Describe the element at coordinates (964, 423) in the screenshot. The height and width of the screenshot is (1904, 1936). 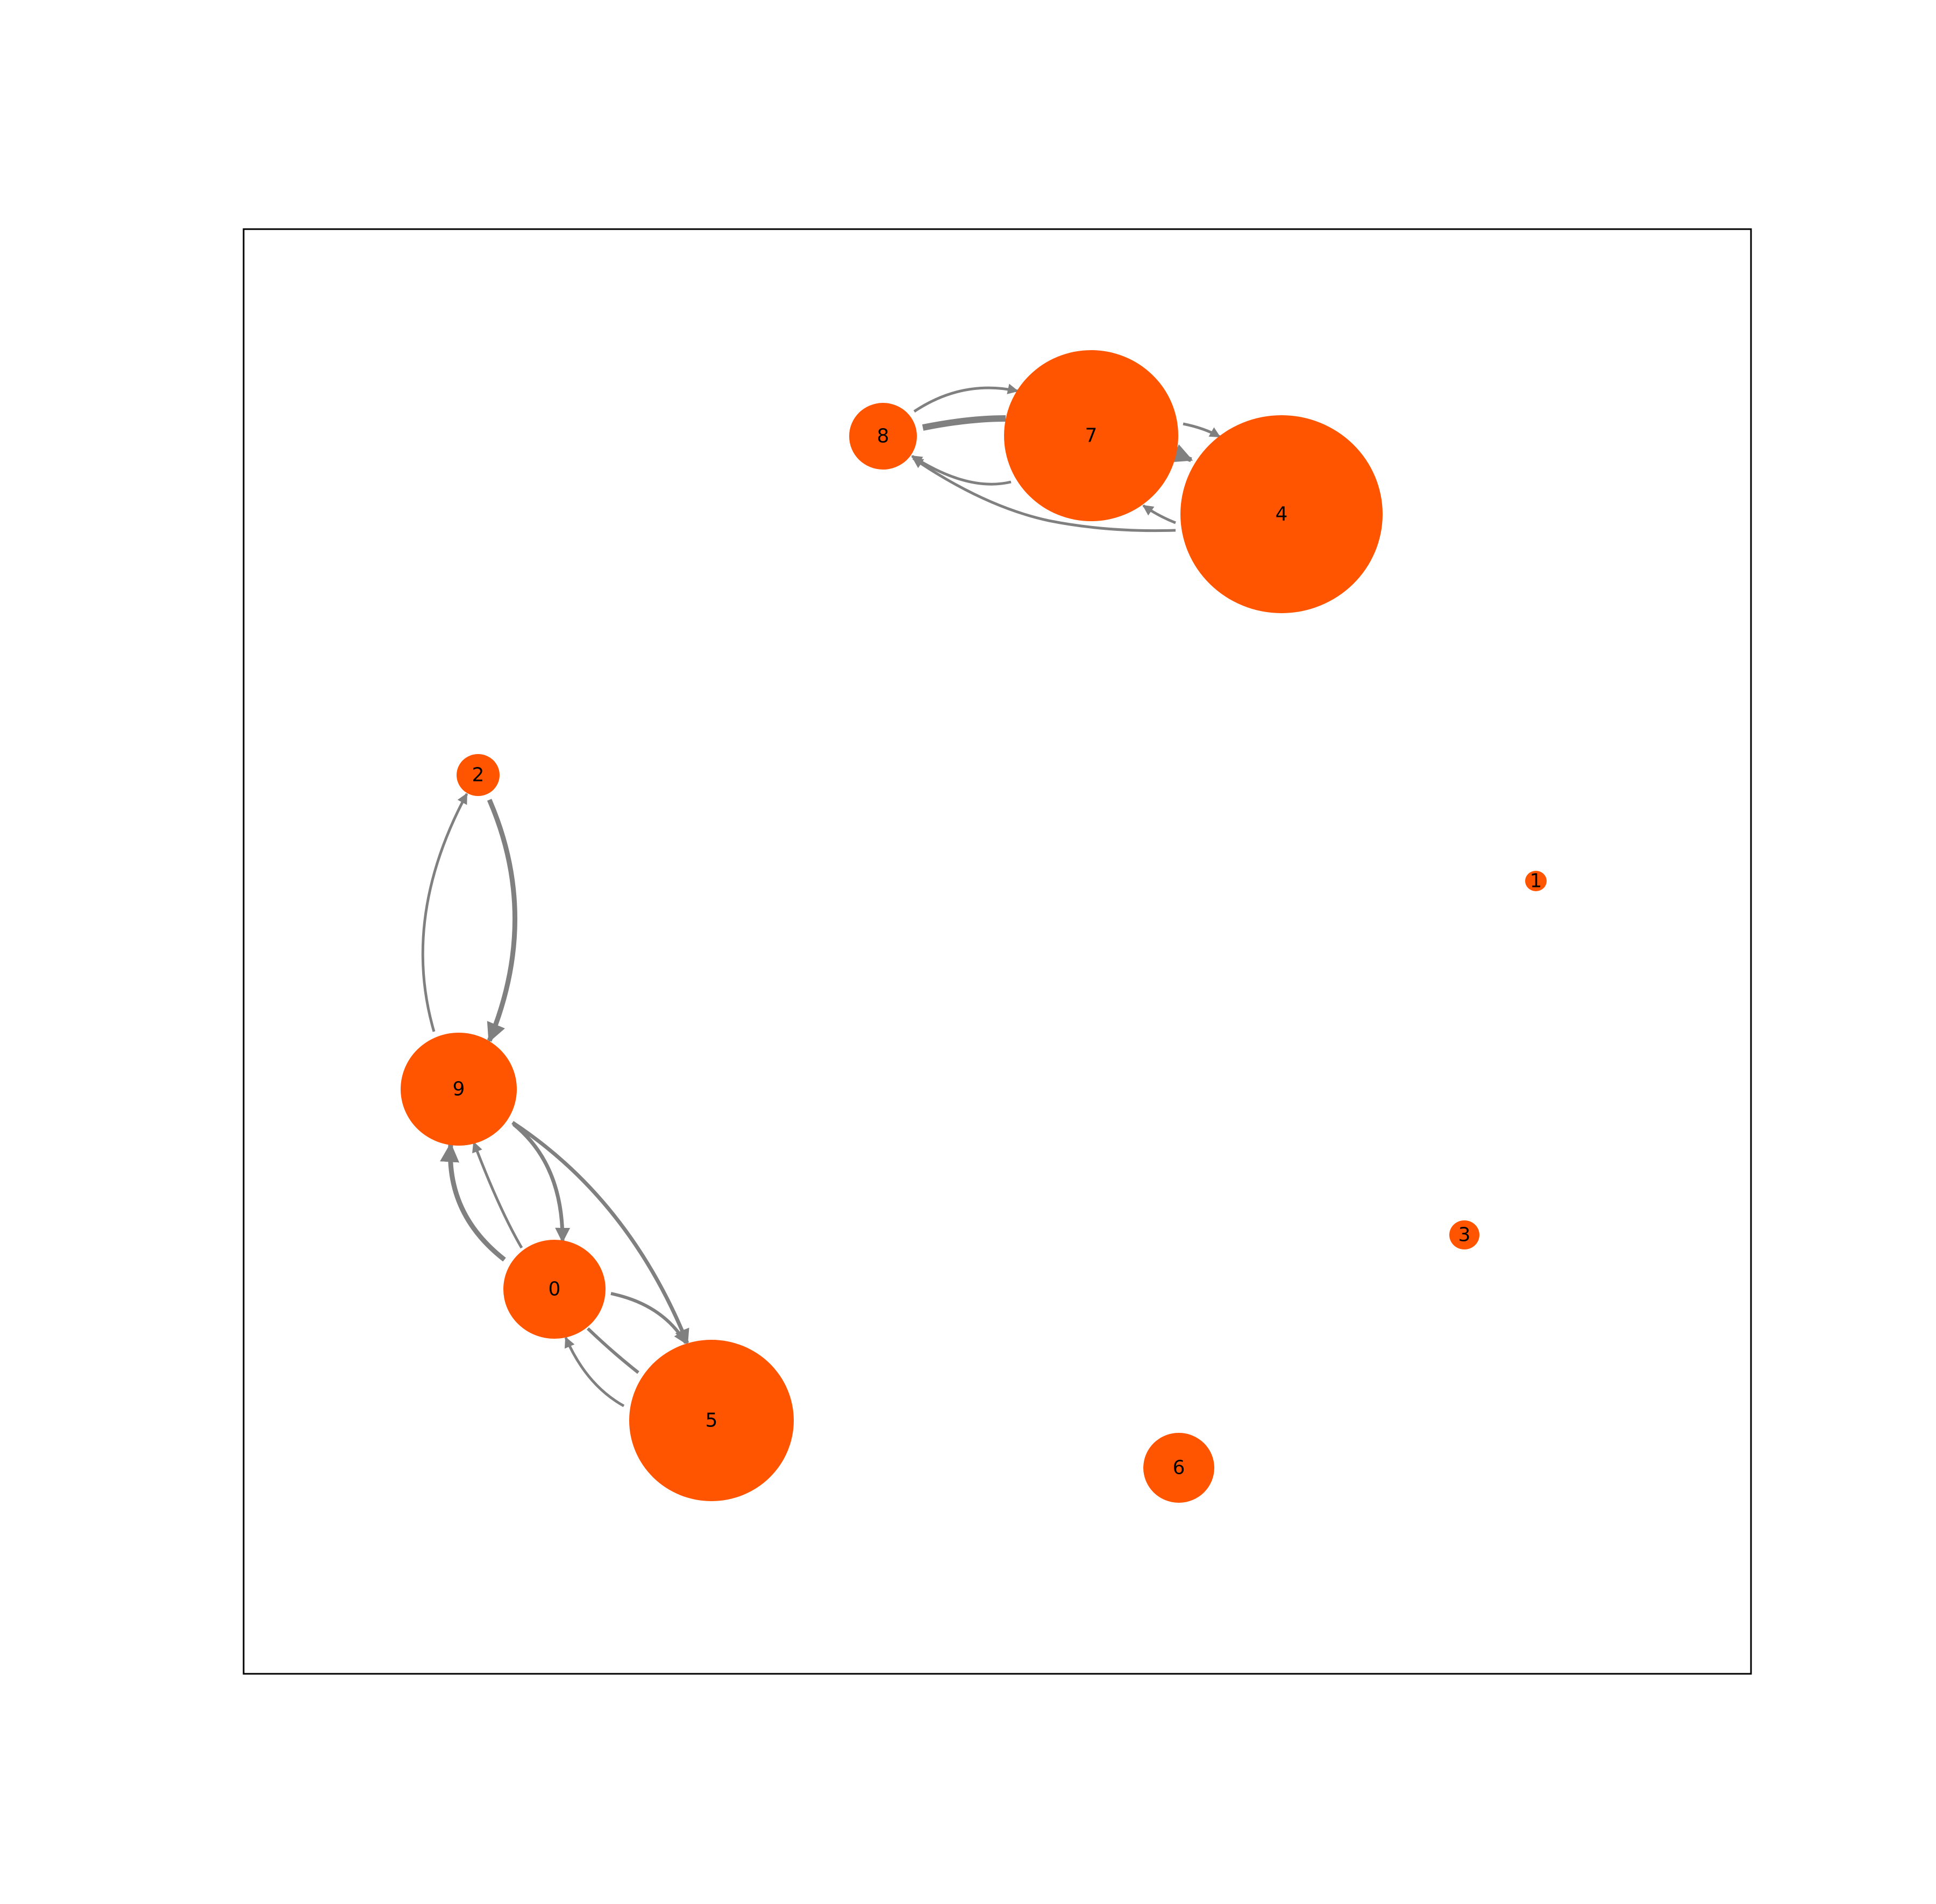
I see `edge-8-7-heavy` at that location.